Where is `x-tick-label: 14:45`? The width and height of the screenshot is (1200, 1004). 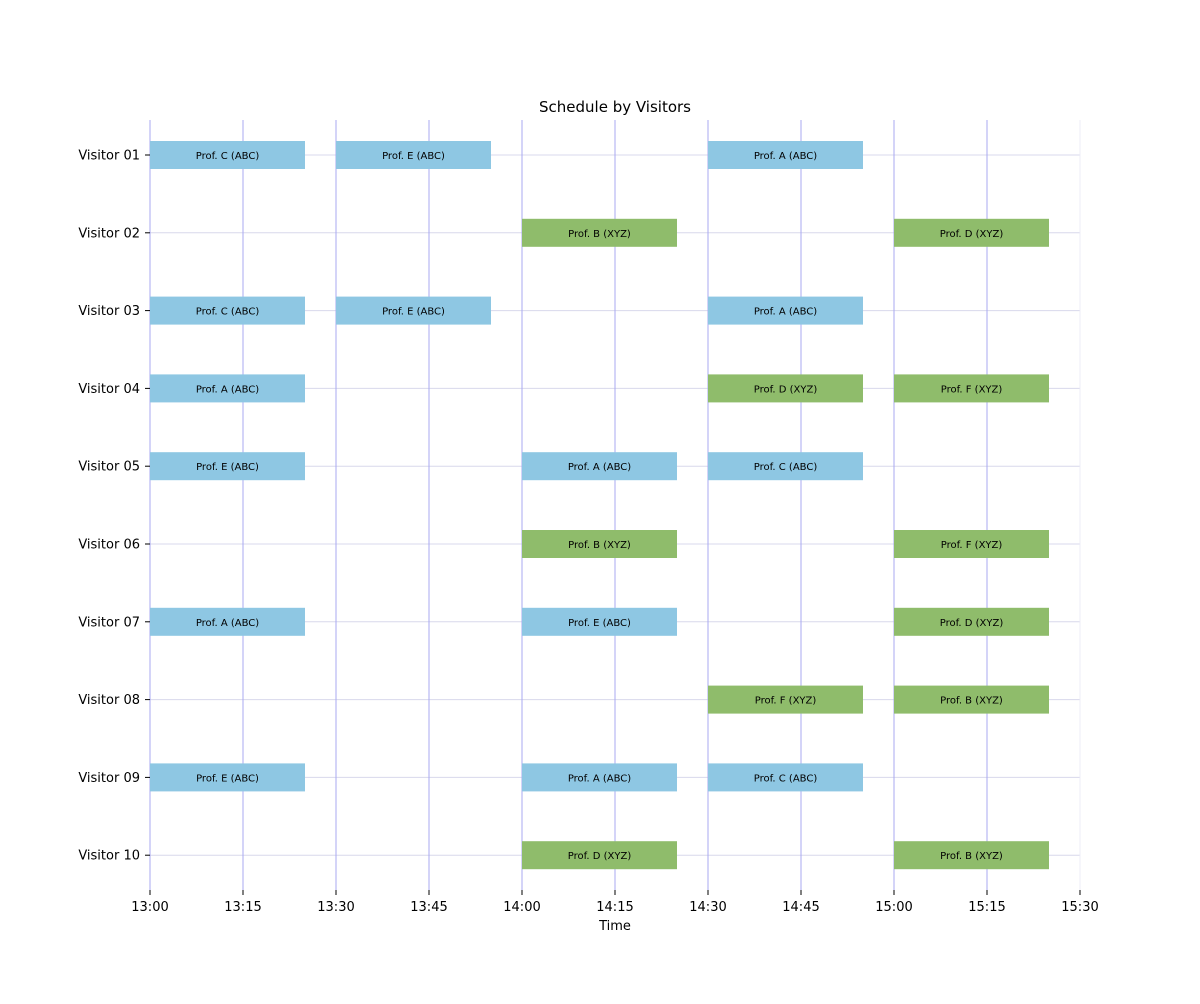
x-tick-label: 14:45 is located at coordinates (800, 907).